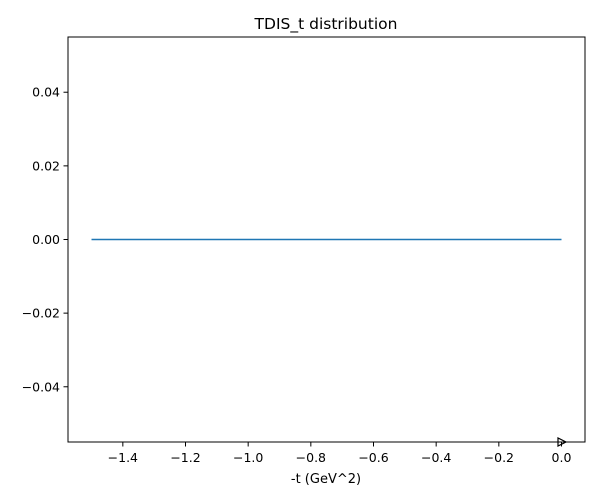 This screenshot has height=500, width=600. I want to click on chart-title: TDIS_t distribution, so click(326, 24).